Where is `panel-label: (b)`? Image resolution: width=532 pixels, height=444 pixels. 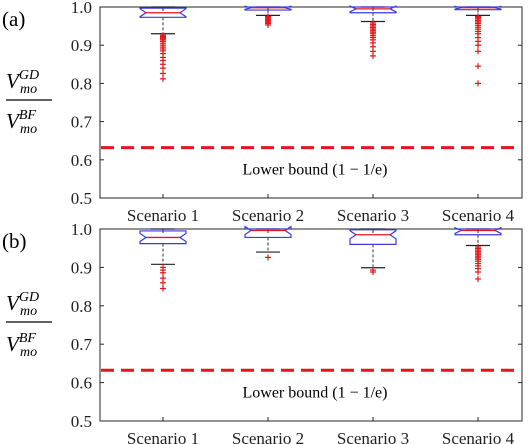 panel-label: (b) is located at coordinates (14, 241).